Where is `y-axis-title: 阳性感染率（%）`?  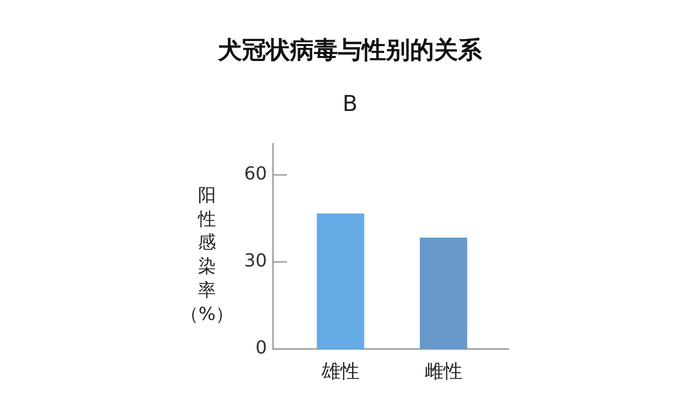 y-axis-title: 阳性感染率（%） is located at coordinates (207, 255).